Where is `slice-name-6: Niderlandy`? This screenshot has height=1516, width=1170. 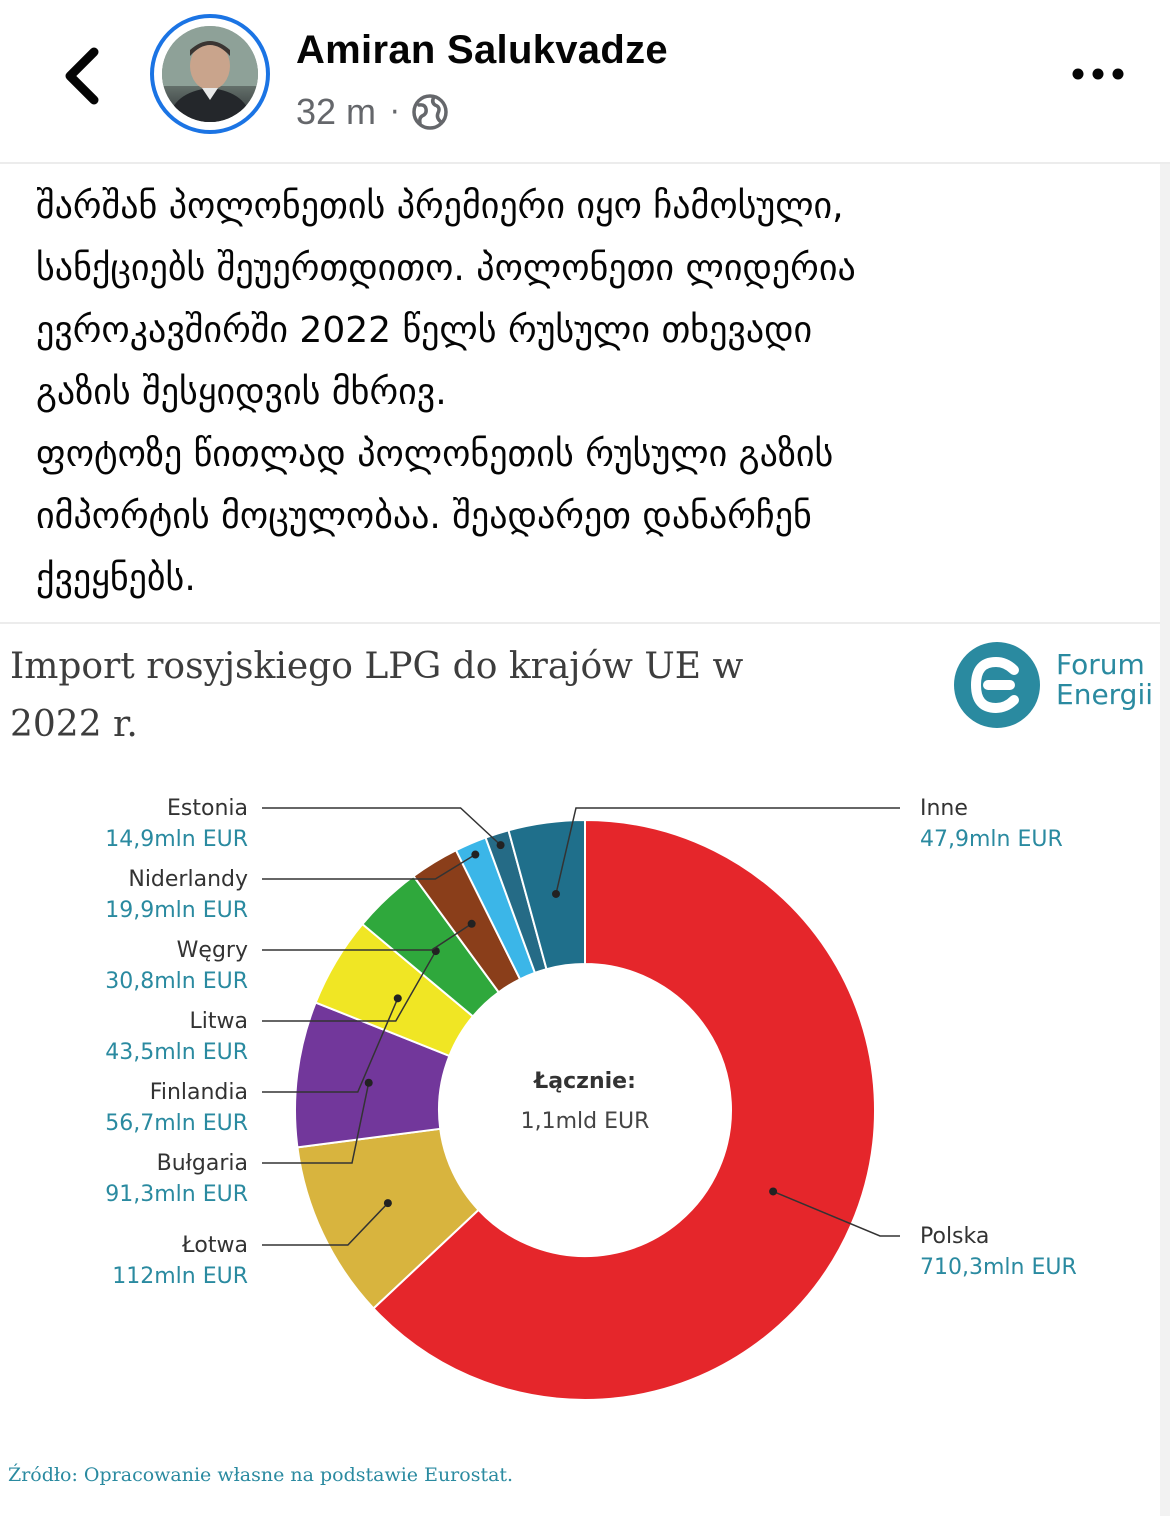 slice-name-6: Niderlandy is located at coordinates (188, 879).